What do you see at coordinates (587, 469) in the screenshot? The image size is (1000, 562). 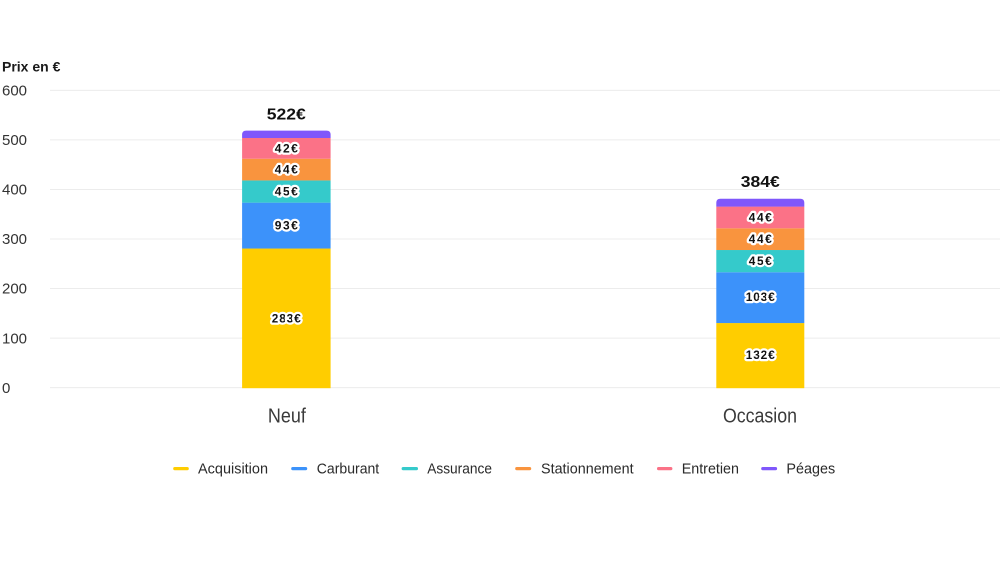 I see `svg-text: Stationnement` at bounding box center [587, 469].